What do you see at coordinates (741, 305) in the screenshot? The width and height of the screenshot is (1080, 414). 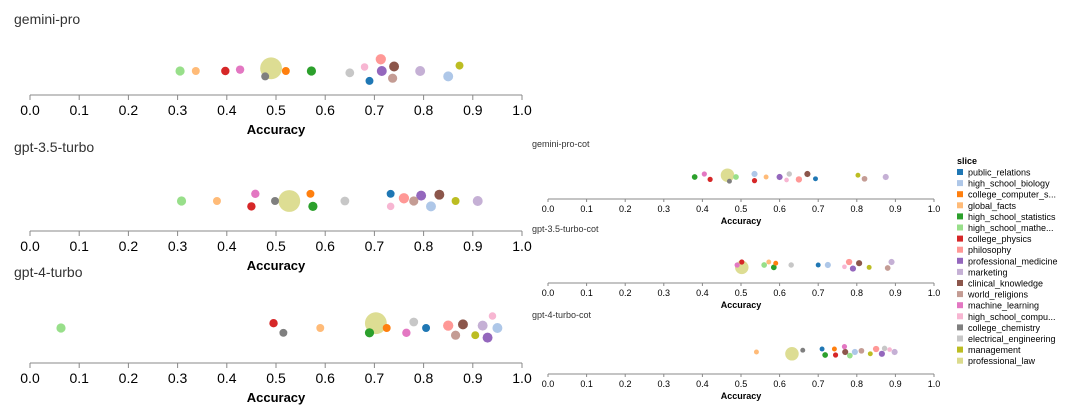 I see `x-axis-label-gpt-3.5-turbo-cot: Accuracy` at bounding box center [741, 305].